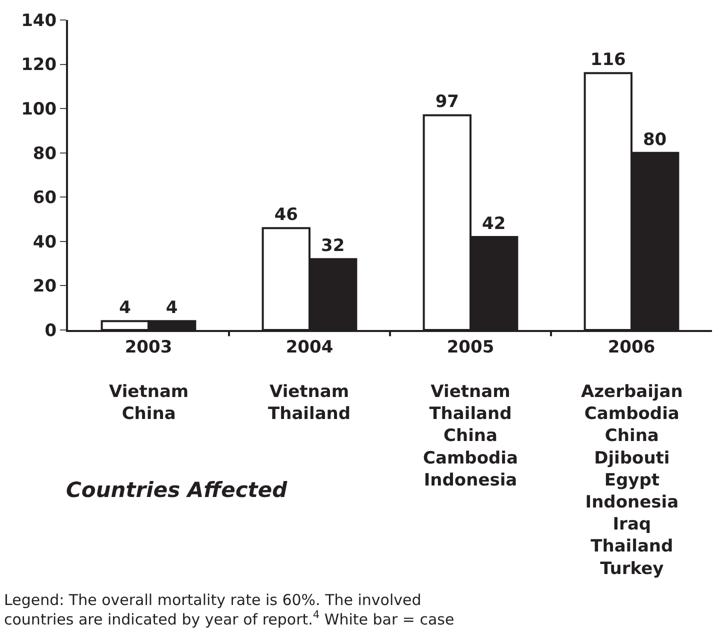  Describe the element at coordinates (44, 154) in the screenshot. I see `y-tick-label: 80` at that location.